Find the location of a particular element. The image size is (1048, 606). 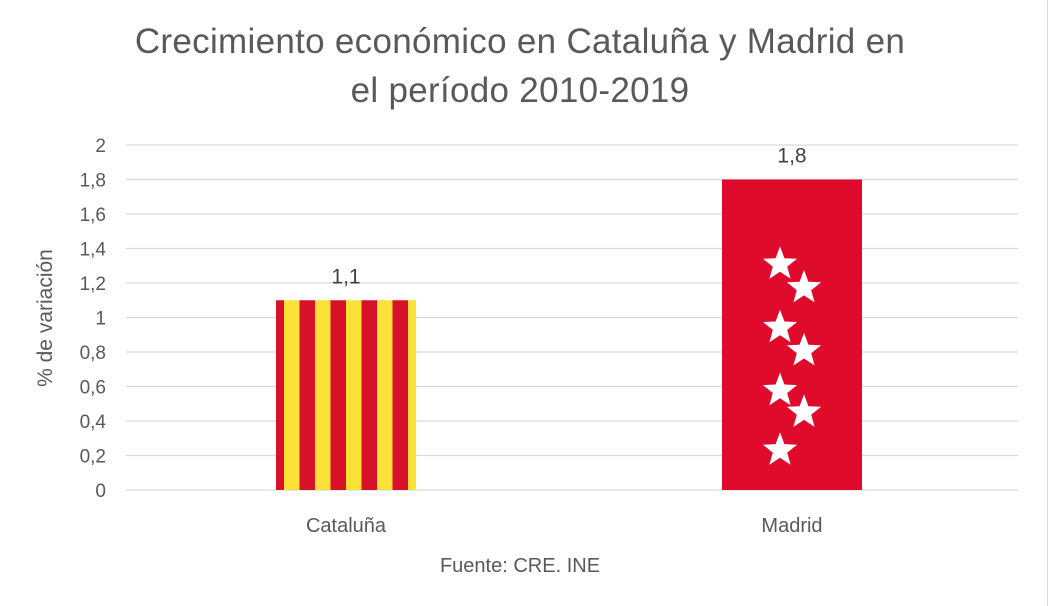

y-tick-label: 2 is located at coordinates (100, 146).